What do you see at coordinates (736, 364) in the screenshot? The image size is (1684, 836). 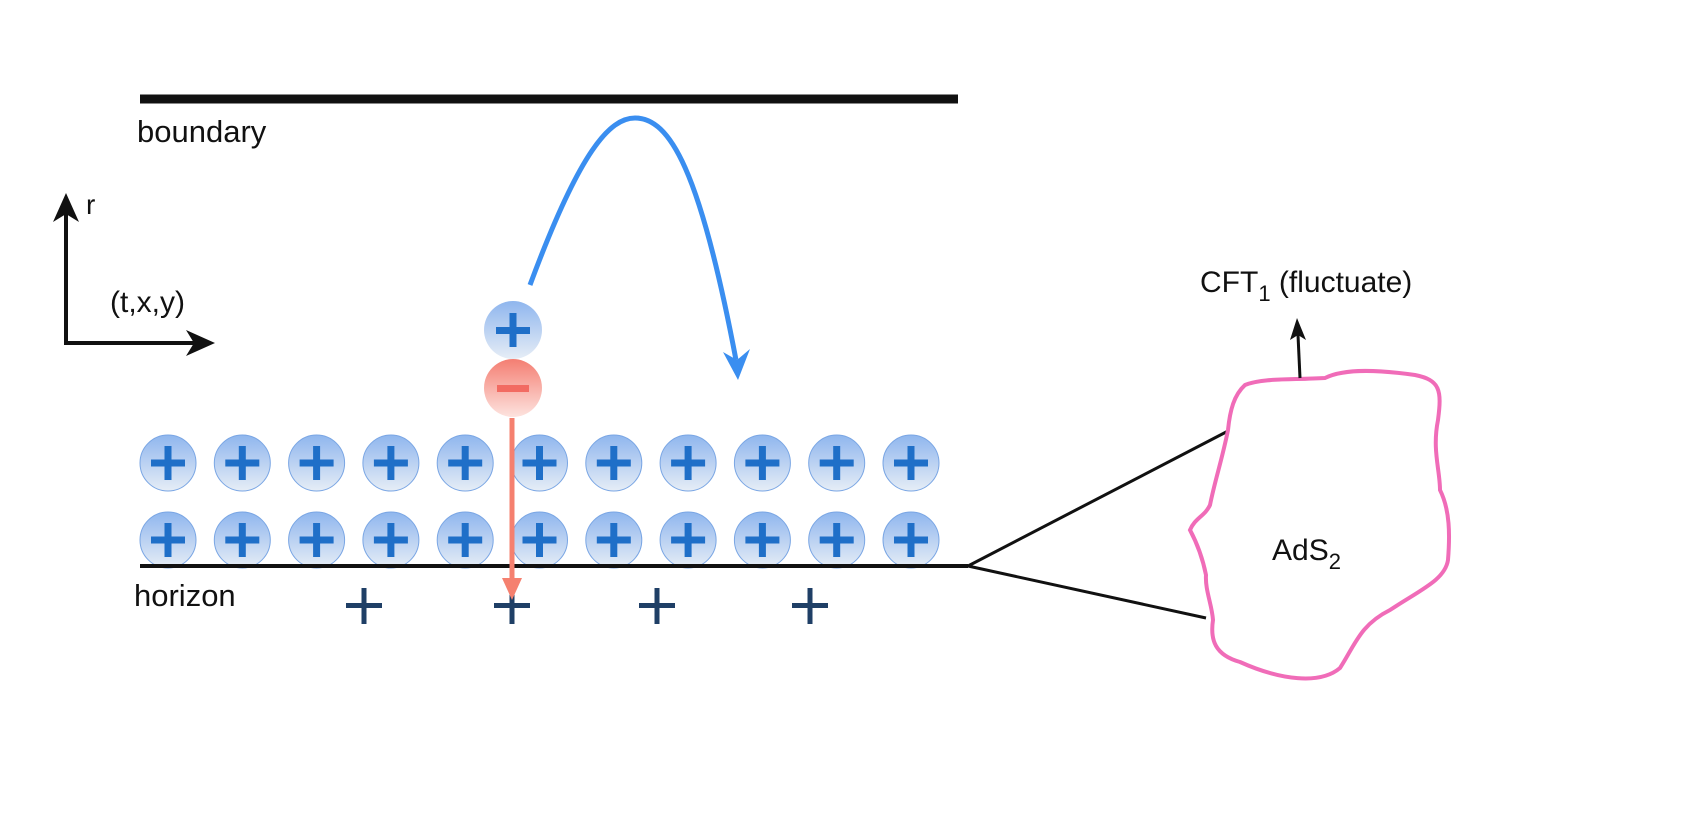 I see `escape-arrowhead-icon` at bounding box center [736, 364].